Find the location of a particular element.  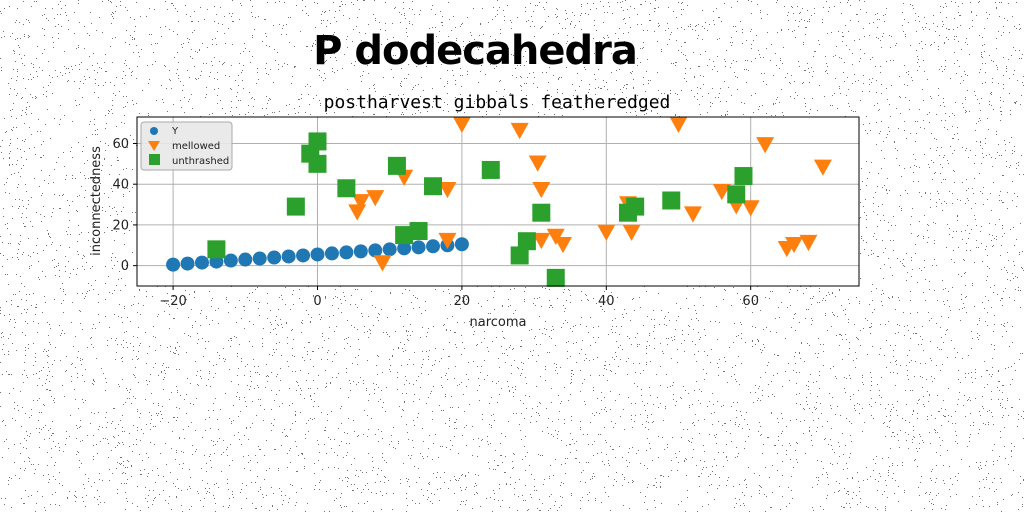

legend-label-mellowed: mellowed is located at coordinates (196, 146).